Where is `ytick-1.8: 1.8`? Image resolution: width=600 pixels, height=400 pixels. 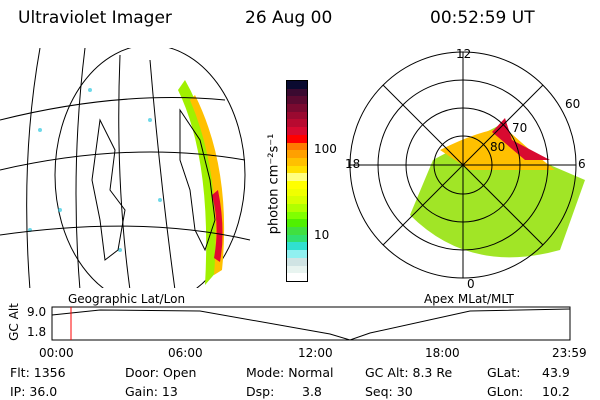
ytick-1.8: 1.8 is located at coordinates (37, 332).